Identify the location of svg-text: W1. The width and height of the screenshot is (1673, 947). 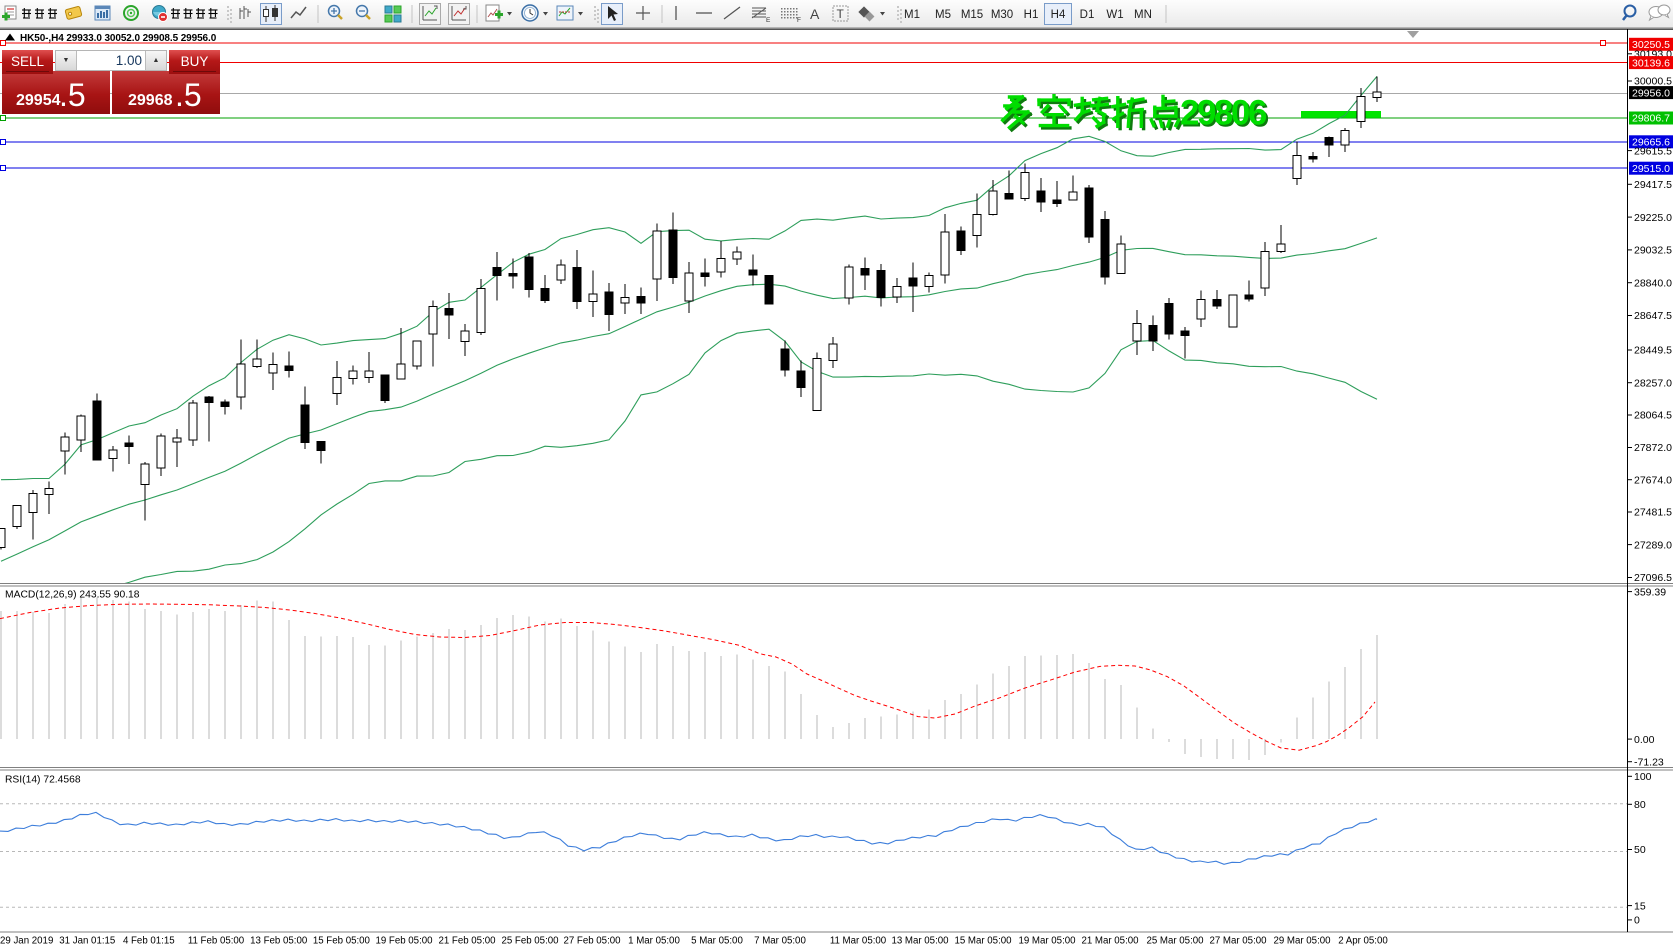
(1114, 15).